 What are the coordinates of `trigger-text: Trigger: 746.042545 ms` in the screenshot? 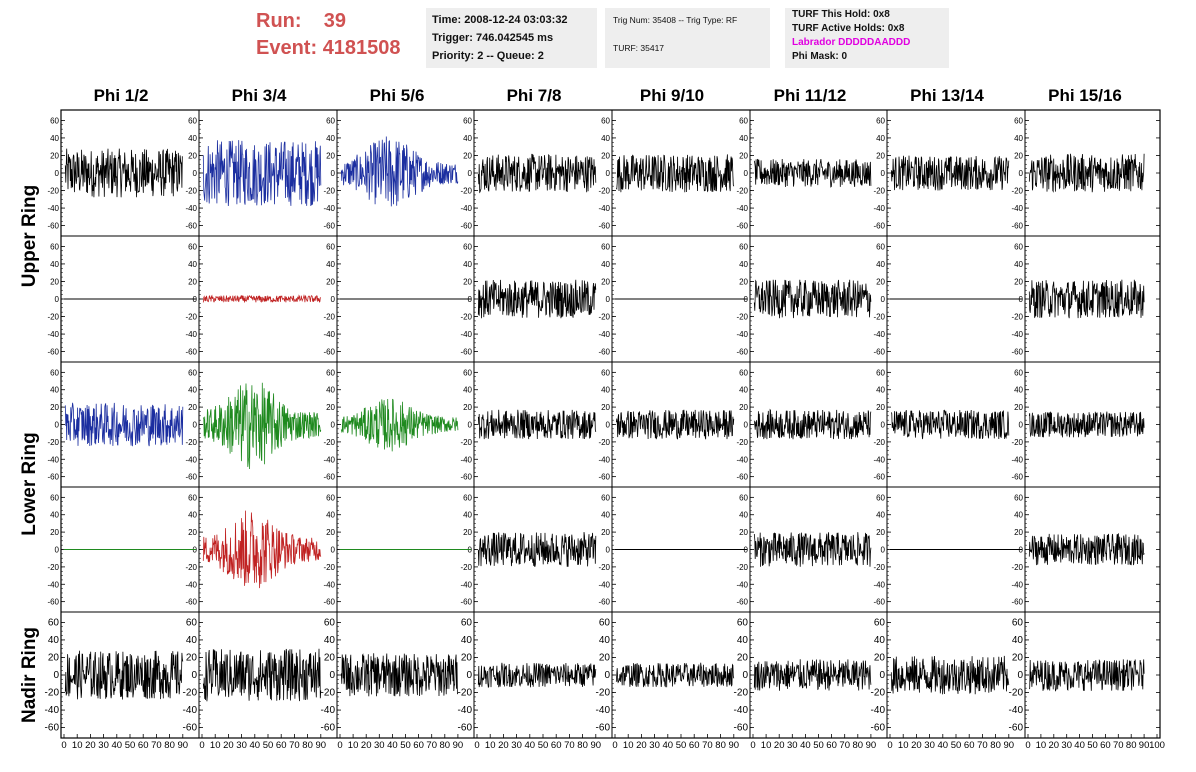 It's located at (493, 38).